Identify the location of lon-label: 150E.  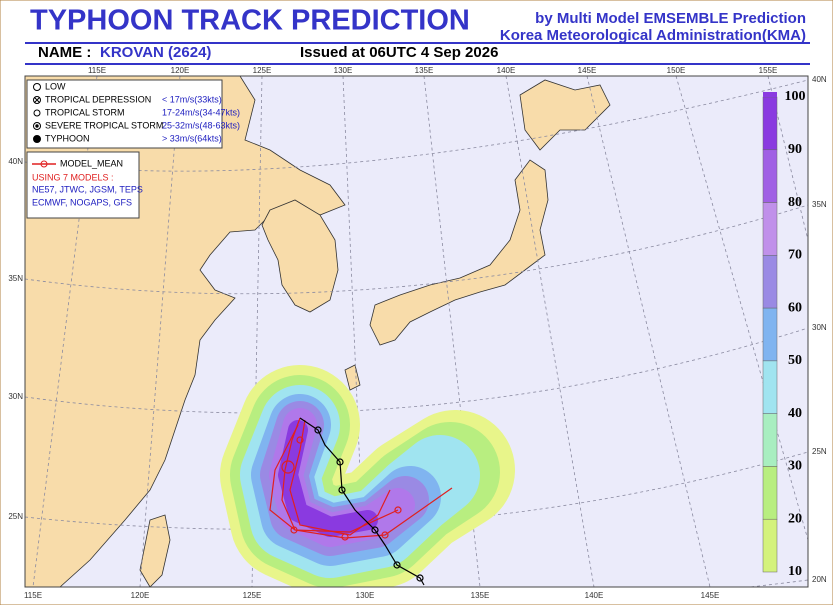
(676, 70).